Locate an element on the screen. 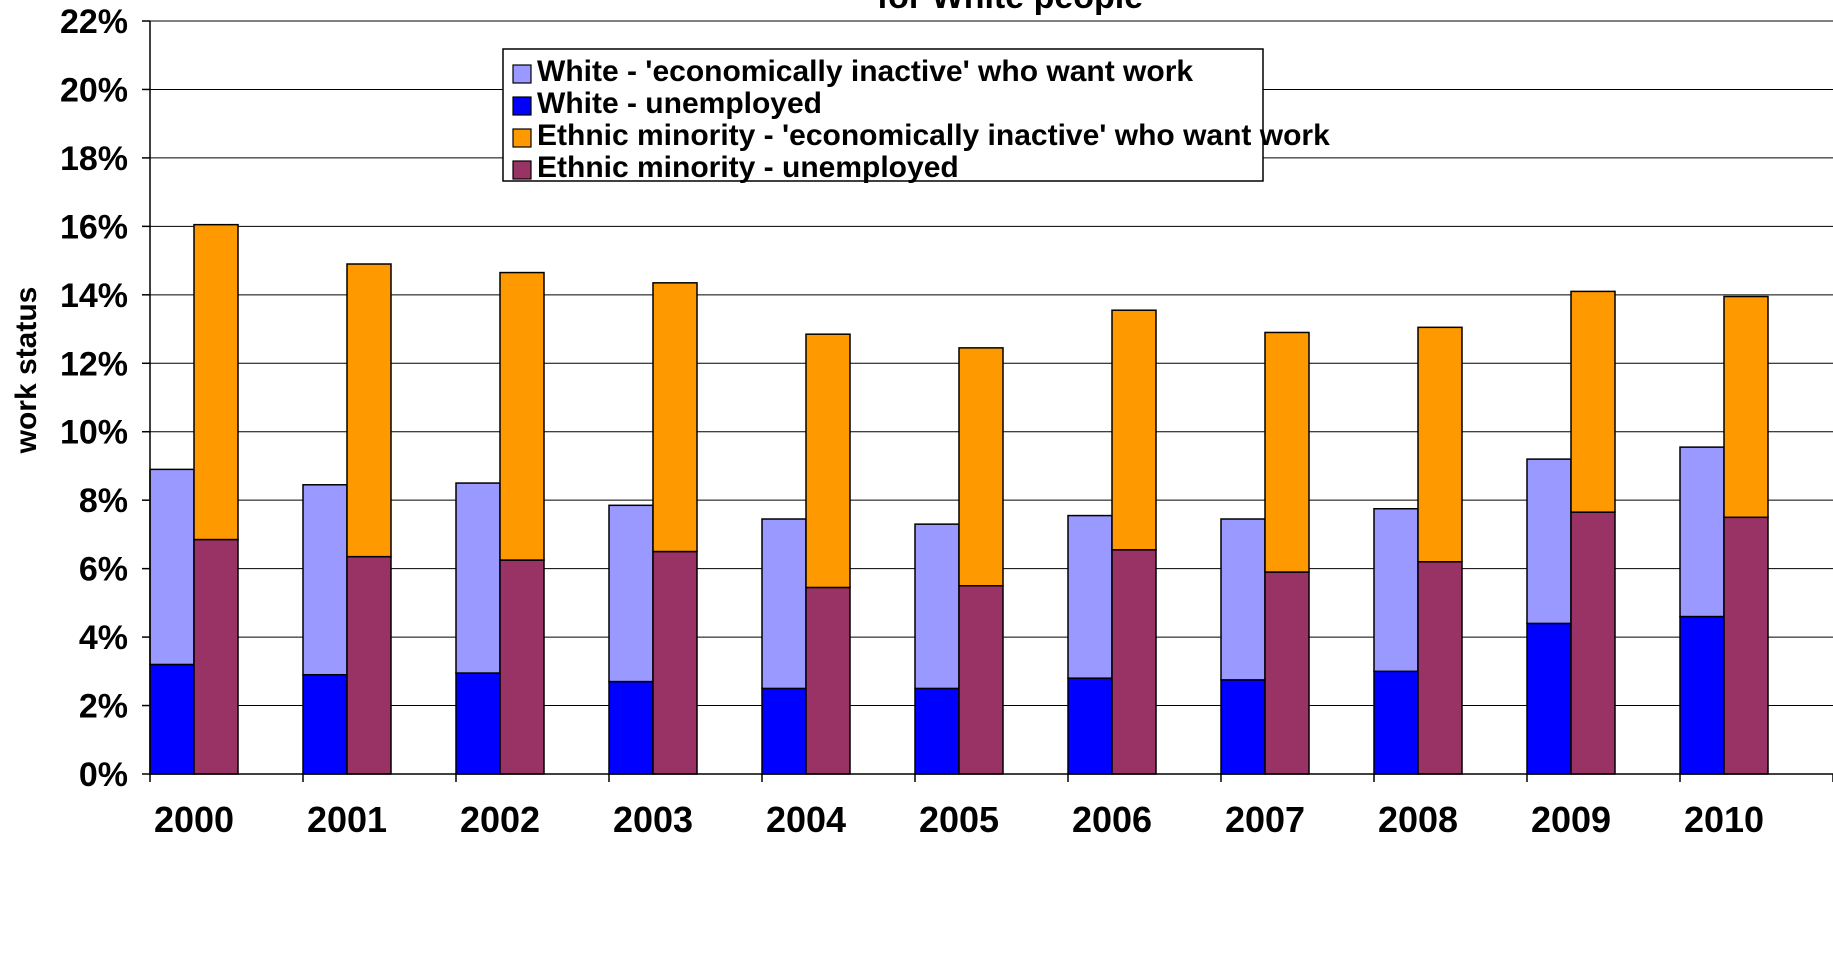  y-tick-label: 8% is located at coordinates (103, 501).